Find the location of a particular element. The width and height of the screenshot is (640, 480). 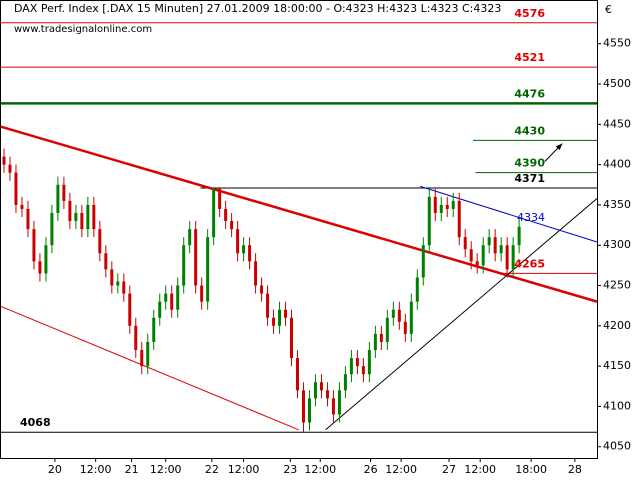

y-tick-label: 4250 is located at coordinates (617, 285).